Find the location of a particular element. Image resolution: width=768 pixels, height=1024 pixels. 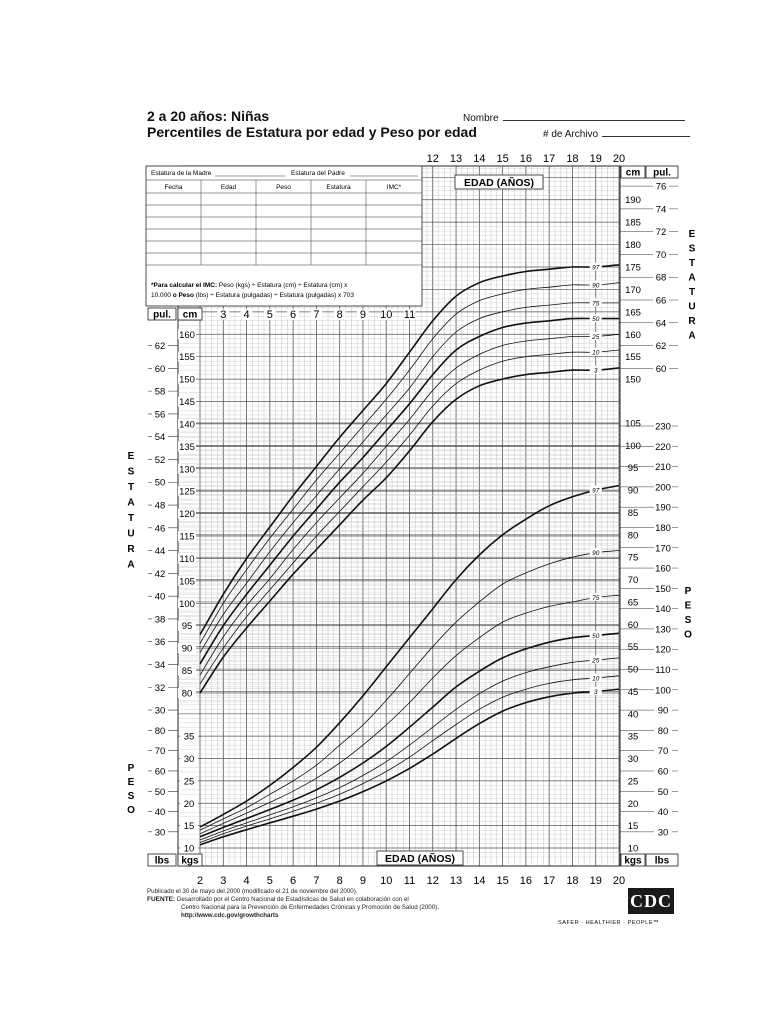

chart-title-line1: 2 a 20 años: Niñas is located at coordinates (208, 116).